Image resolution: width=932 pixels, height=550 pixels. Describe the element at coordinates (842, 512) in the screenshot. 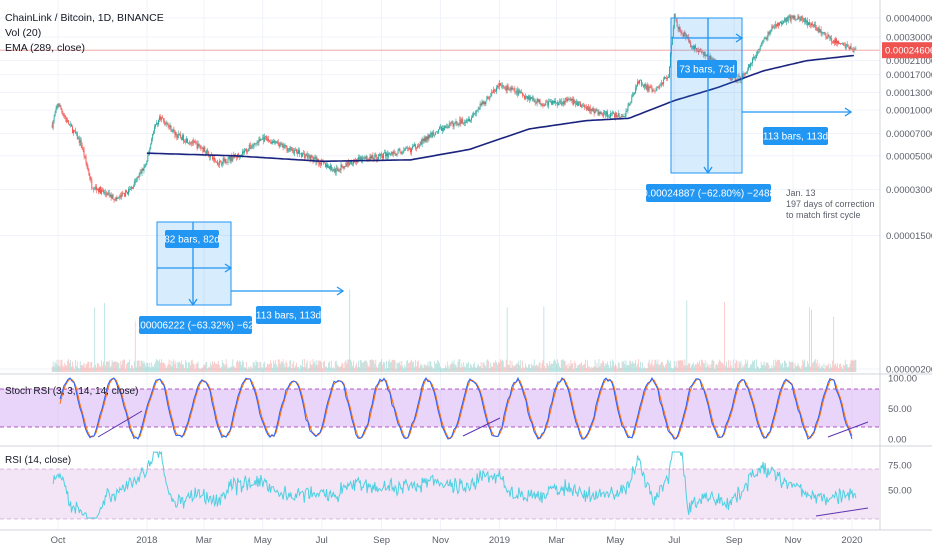

I see `rsi-trendline` at that location.